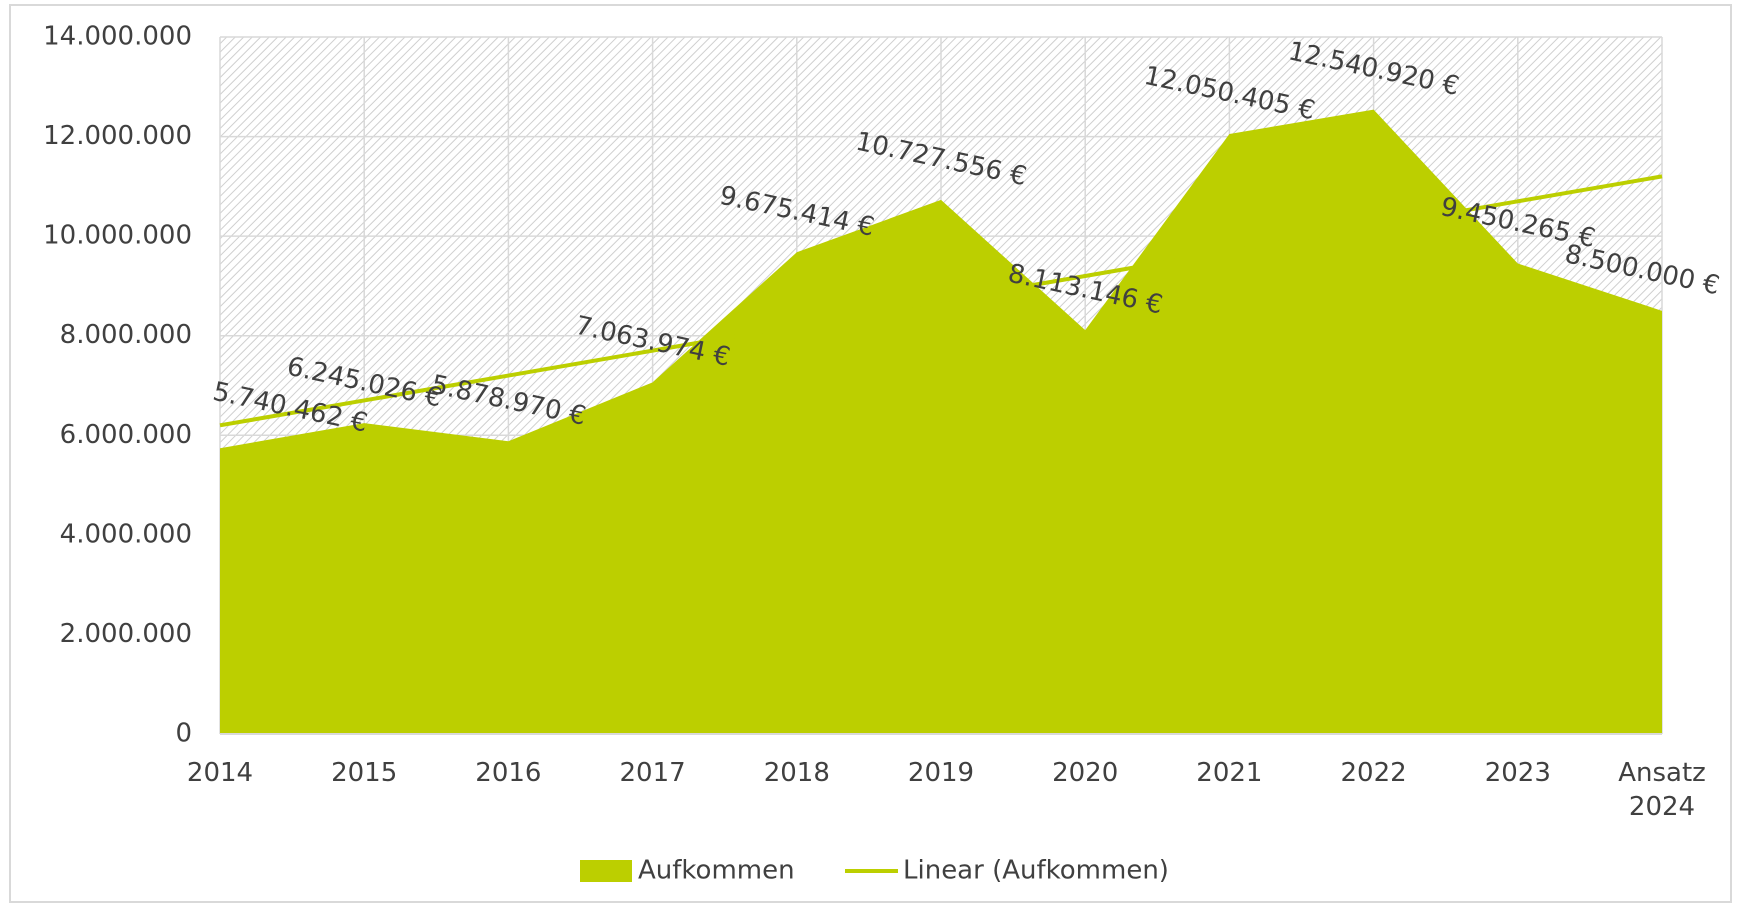 The width and height of the screenshot is (1741, 907). What do you see at coordinates (364, 773) in the screenshot?
I see `x-tick-label: 2015` at bounding box center [364, 773].